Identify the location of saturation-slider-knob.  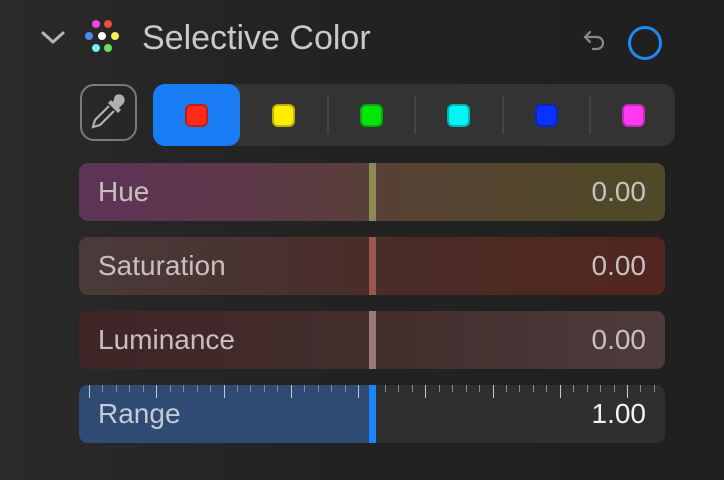
(372, 266).